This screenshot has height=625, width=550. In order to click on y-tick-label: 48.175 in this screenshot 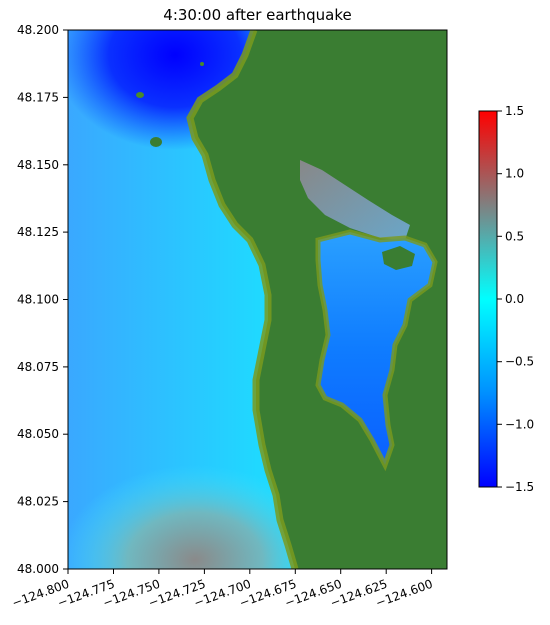, I will do `click(38, 97)`.